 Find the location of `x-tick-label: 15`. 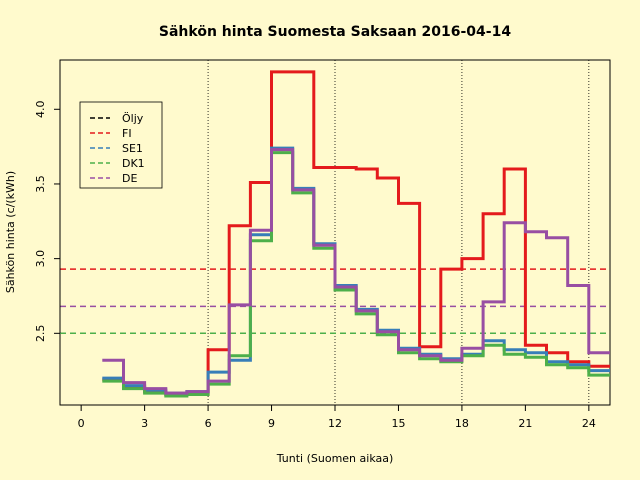

x-tick-label: 15 is located at coordinates (398, 423).